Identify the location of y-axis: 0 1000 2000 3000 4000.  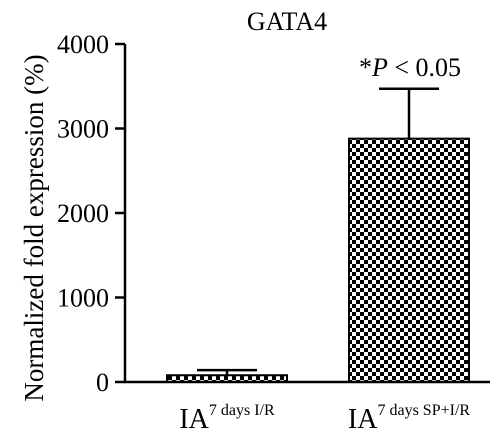
(92, 213).